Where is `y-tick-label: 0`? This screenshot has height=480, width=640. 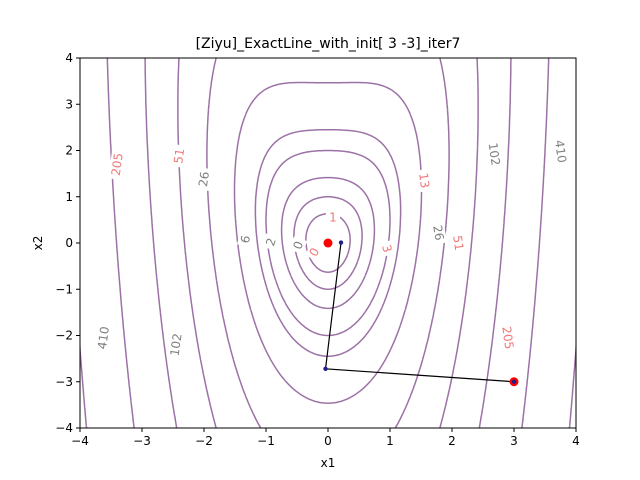 y-tick-label: 0 is located at coordinates (69, 243).